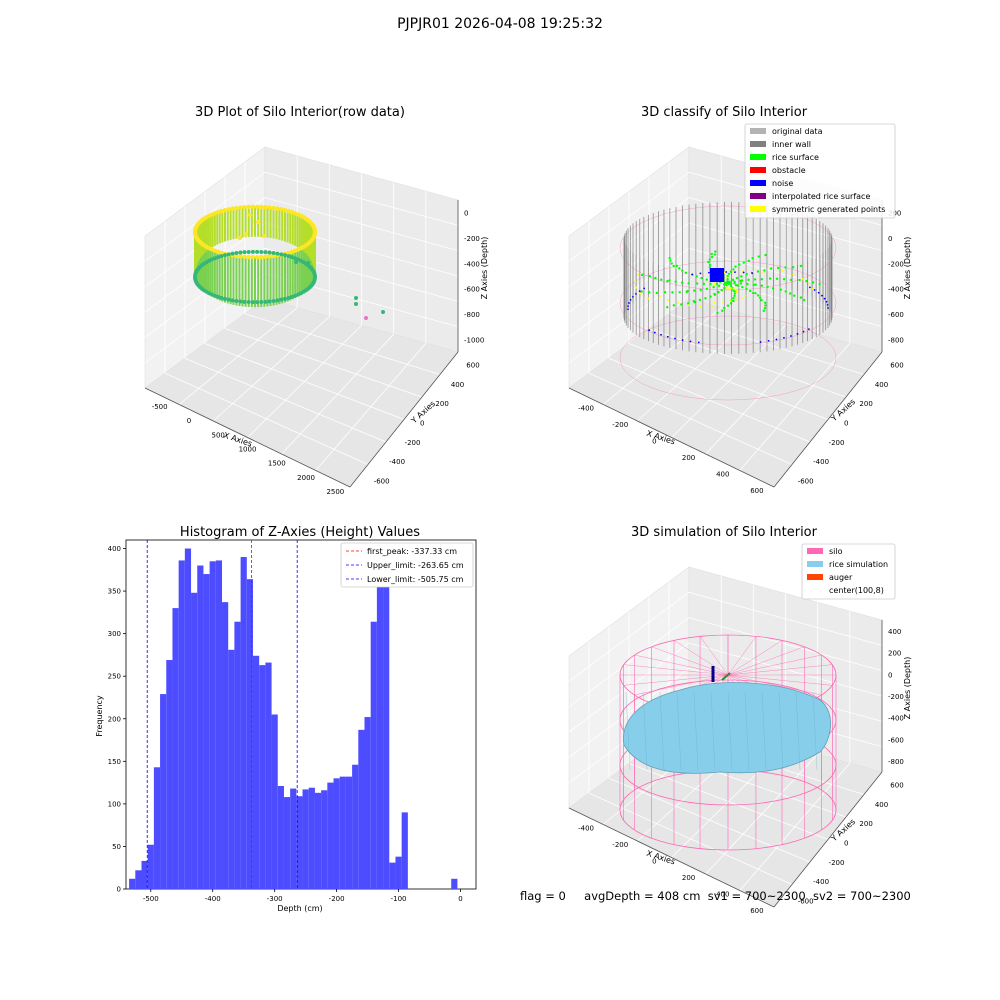 This screenshot has width=1000, height=1000. I want to click on y-tick-label: 0, so click(119, 890).